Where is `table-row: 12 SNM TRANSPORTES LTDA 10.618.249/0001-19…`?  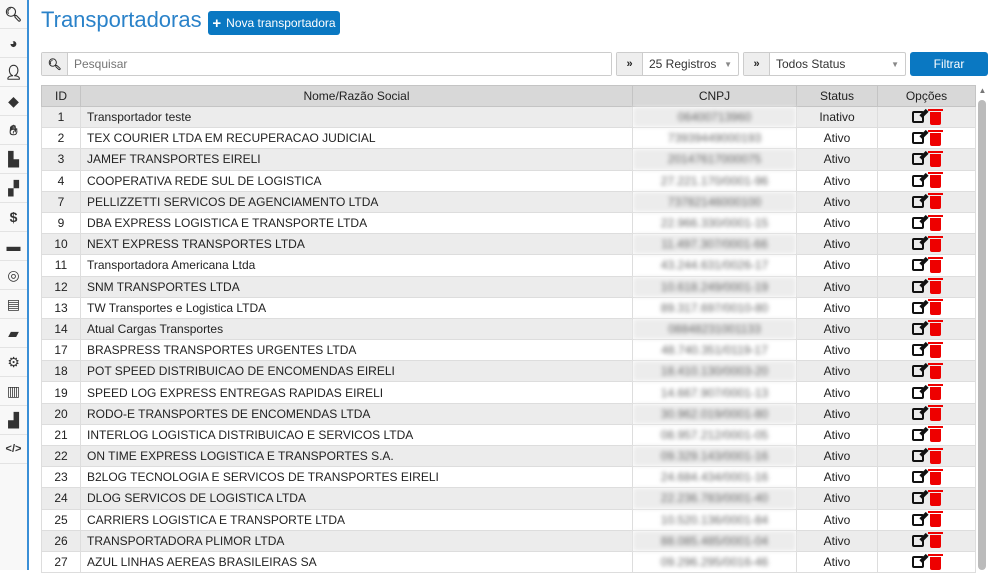 table-row: 12 SNM TRANSPORTES LTDA 10.618.249/0001-19… is located at coordinates (508, 286).